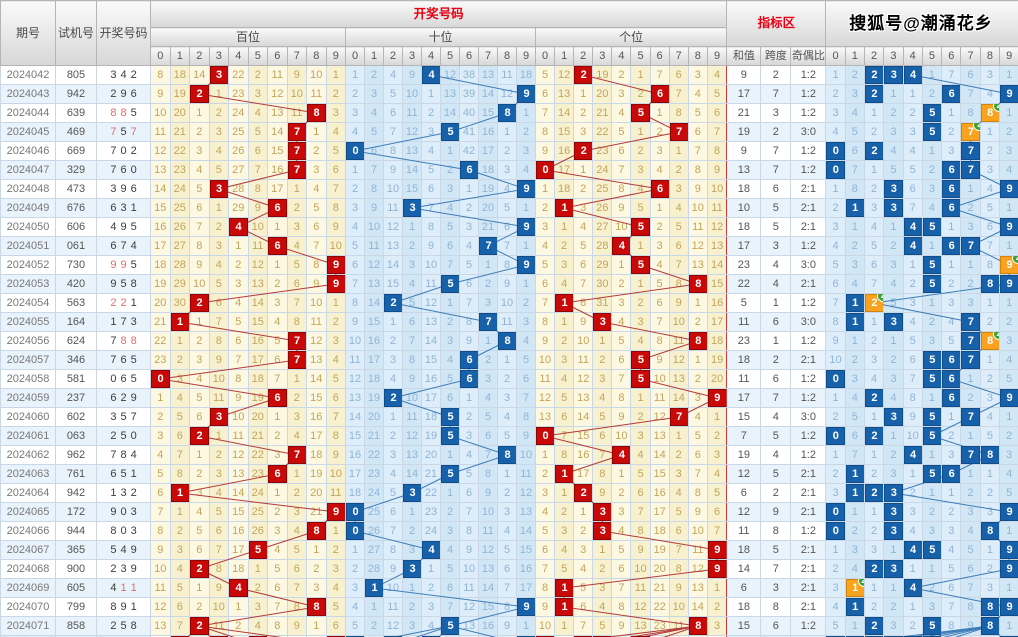 The width and height of the screenshot is (1018, 637). What do you see at coordinates (412, 474) in the screenshot?
I see `grid-cell: 14` at bounding box center [412, 474].